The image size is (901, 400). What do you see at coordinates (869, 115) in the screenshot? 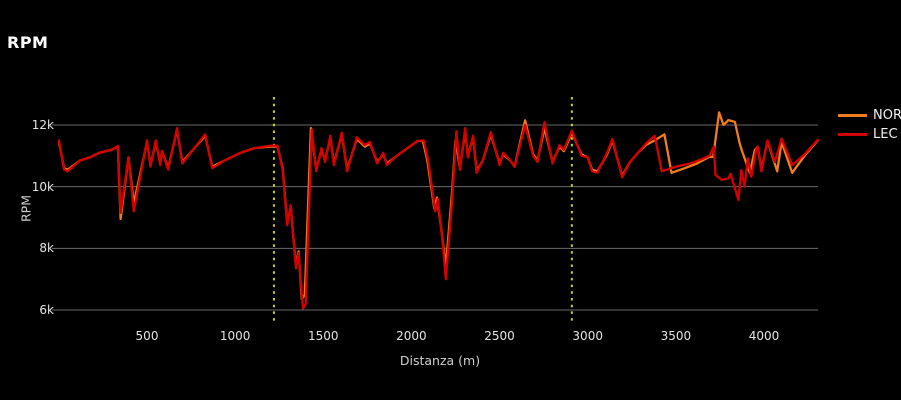
I see `legend-item-nor: NOR` at bounding box center [869, 115].